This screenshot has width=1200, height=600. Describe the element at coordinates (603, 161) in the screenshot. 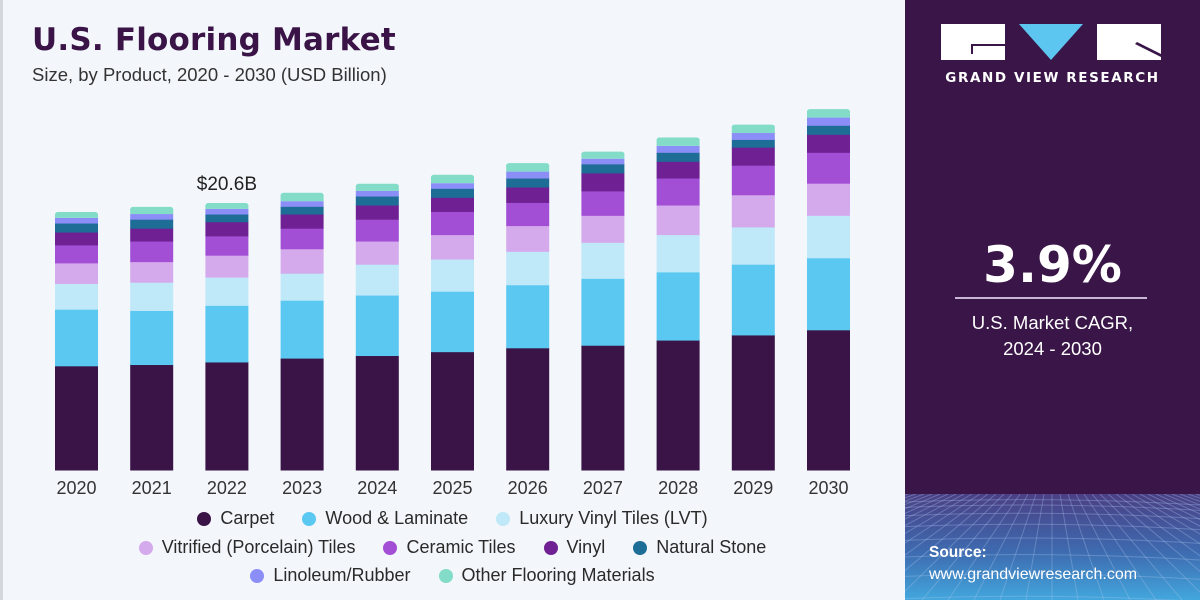

I see `bar-segment-linoleum-rubber-2027` at that location.